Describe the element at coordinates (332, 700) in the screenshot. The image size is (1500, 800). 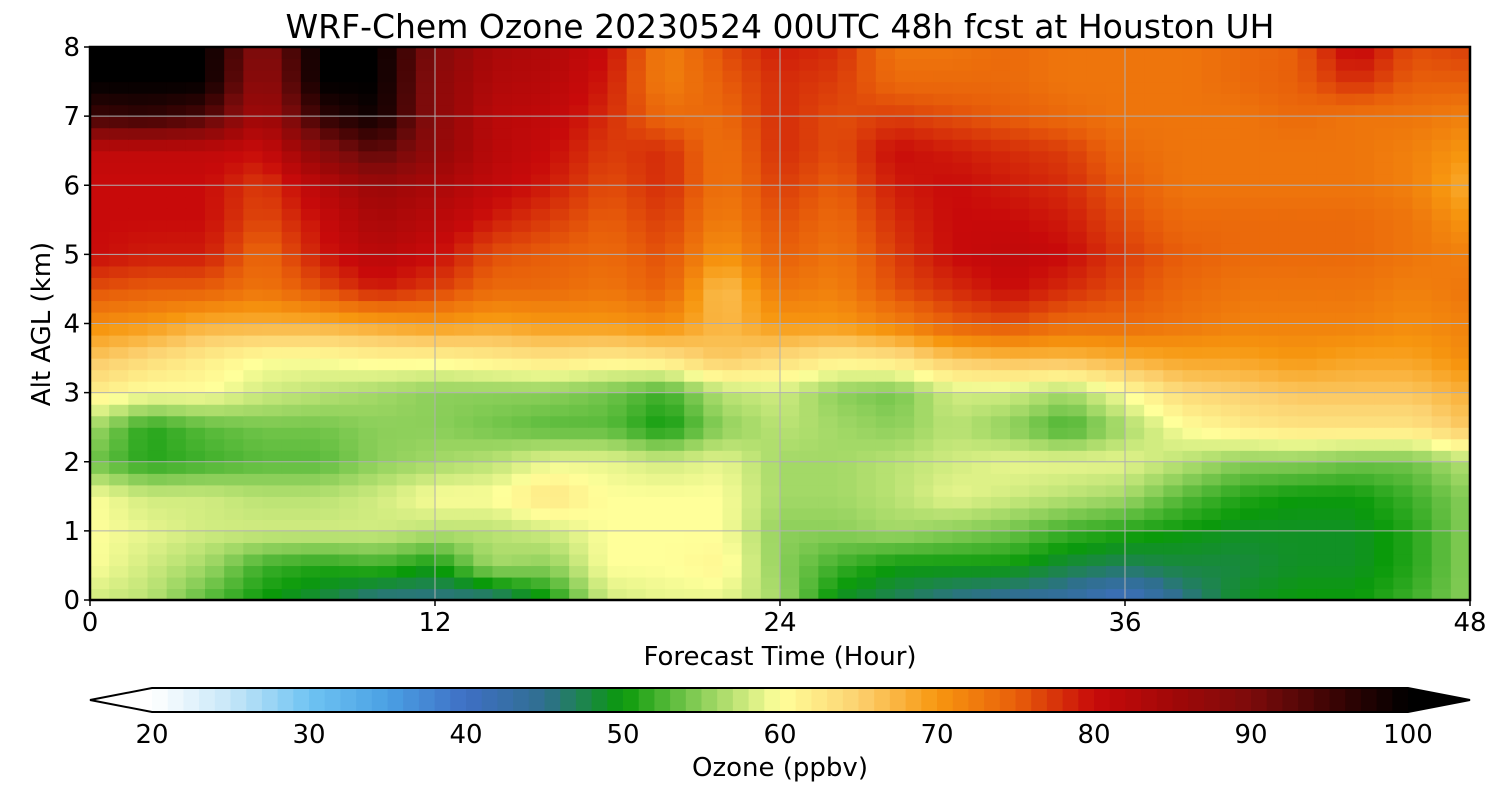
I see `colorbar-segment` at that location.